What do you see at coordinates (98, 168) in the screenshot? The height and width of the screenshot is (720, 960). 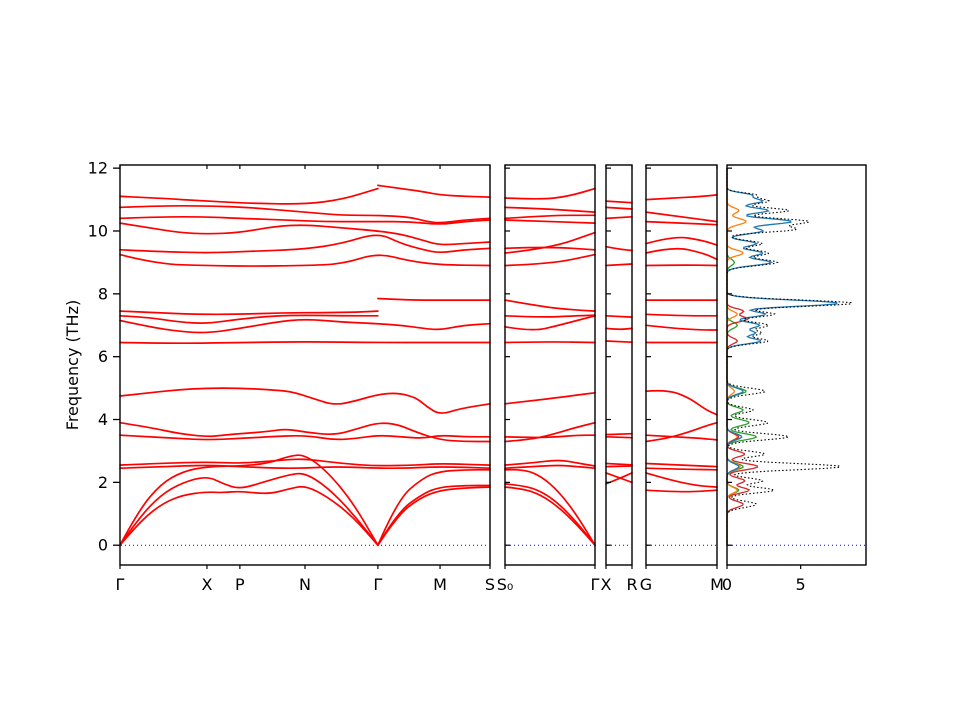 I see `svg-text: 12` at bounding box center [98, 168].